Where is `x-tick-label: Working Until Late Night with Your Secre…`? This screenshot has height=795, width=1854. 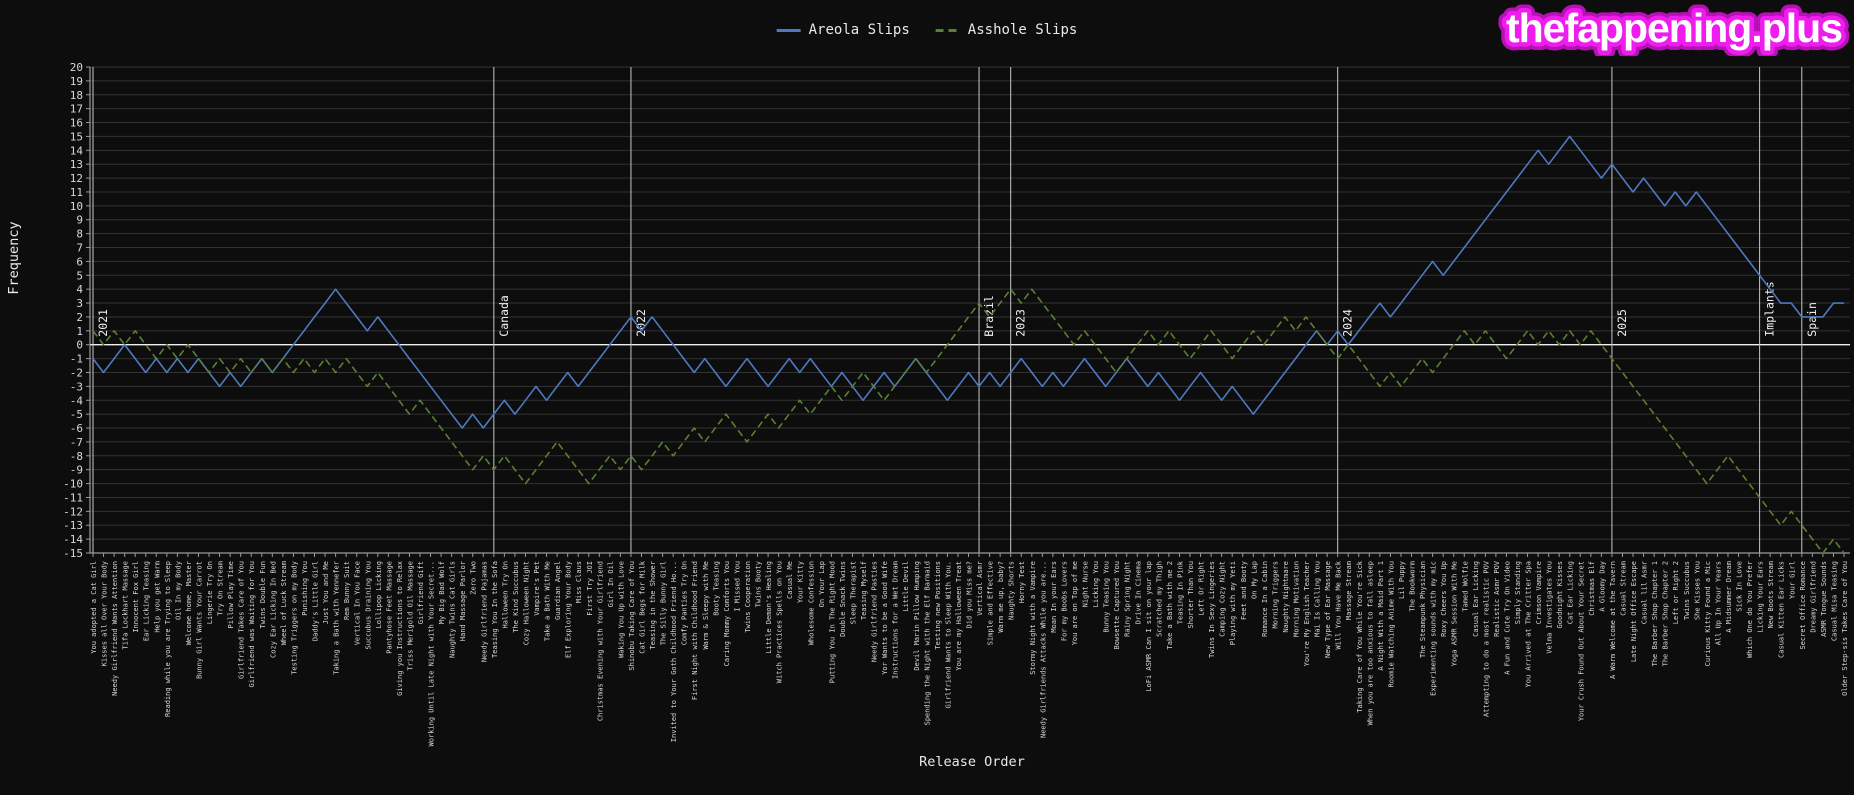 x-tick-label: Working Until Late Night with Your Secre… is located at coordinates (432, 653).